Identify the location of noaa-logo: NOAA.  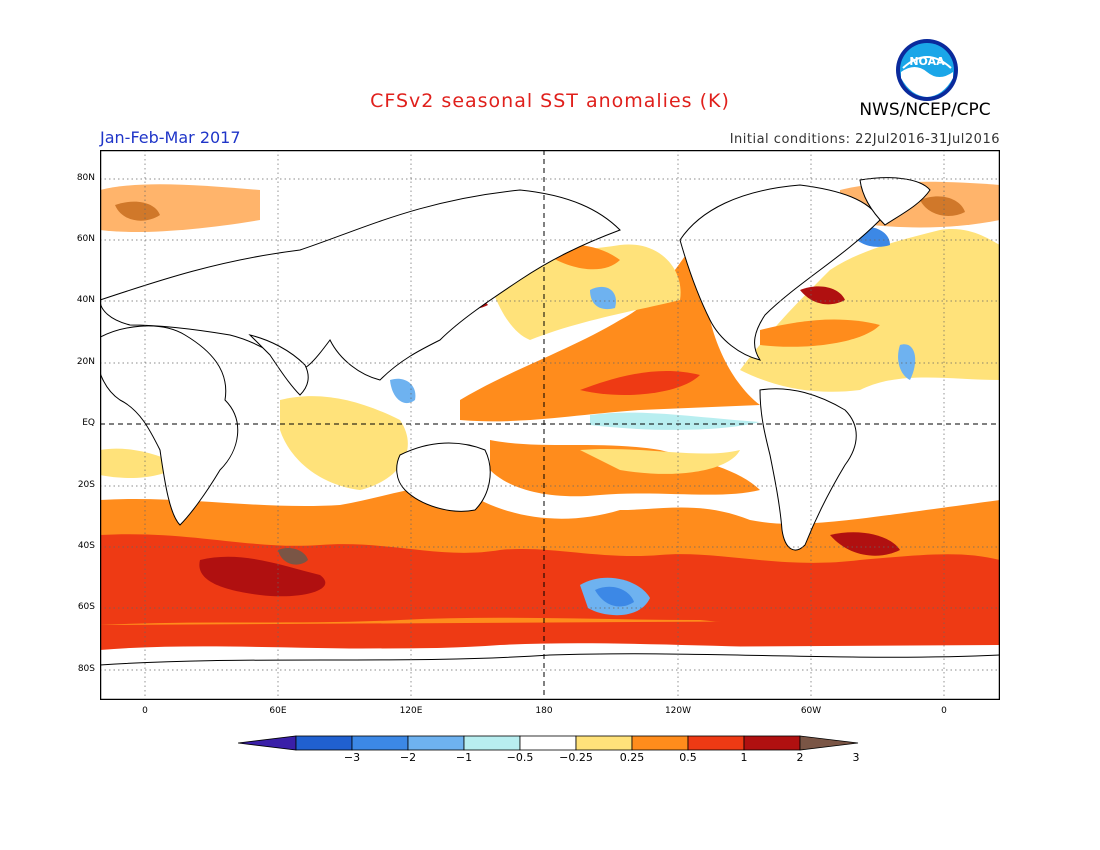
(927, 70).